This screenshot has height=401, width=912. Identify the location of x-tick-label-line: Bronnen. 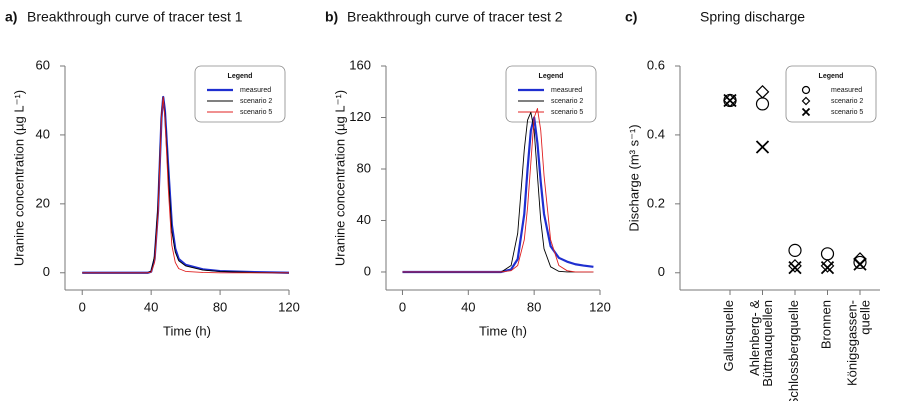
(826, 324).